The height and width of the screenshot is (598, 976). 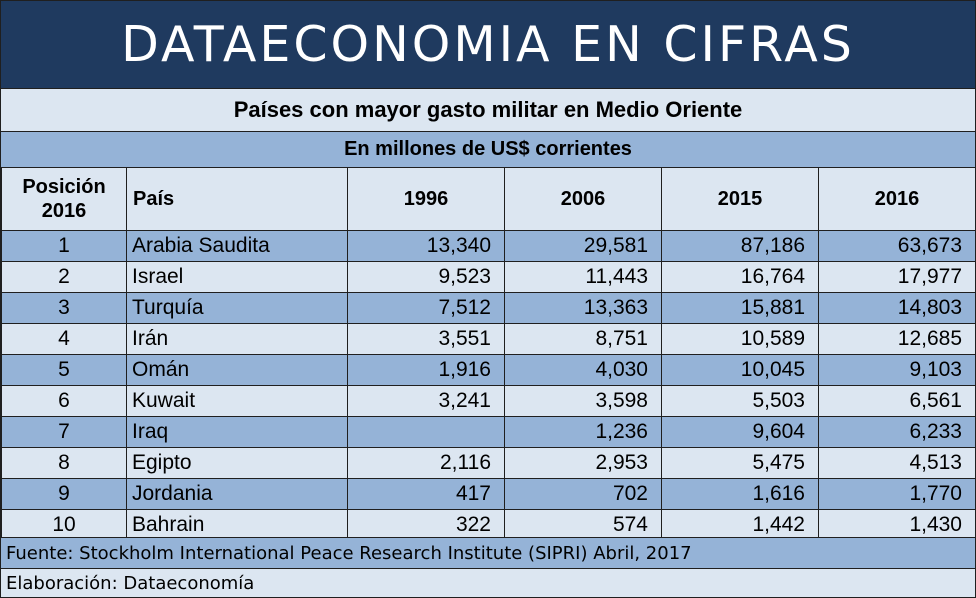 I want to click on cell-value-2015: 1,442, so click(x=740, y=525).